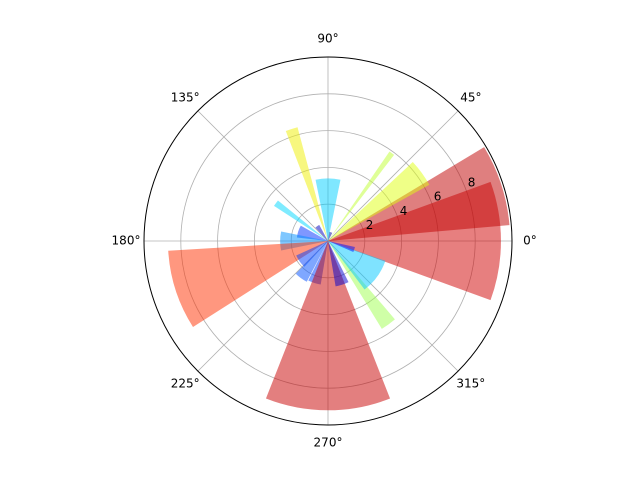  Describe the element at coordinates (470, 383) in the screenshot. I see `theta-tick-label: 315°` at that location.